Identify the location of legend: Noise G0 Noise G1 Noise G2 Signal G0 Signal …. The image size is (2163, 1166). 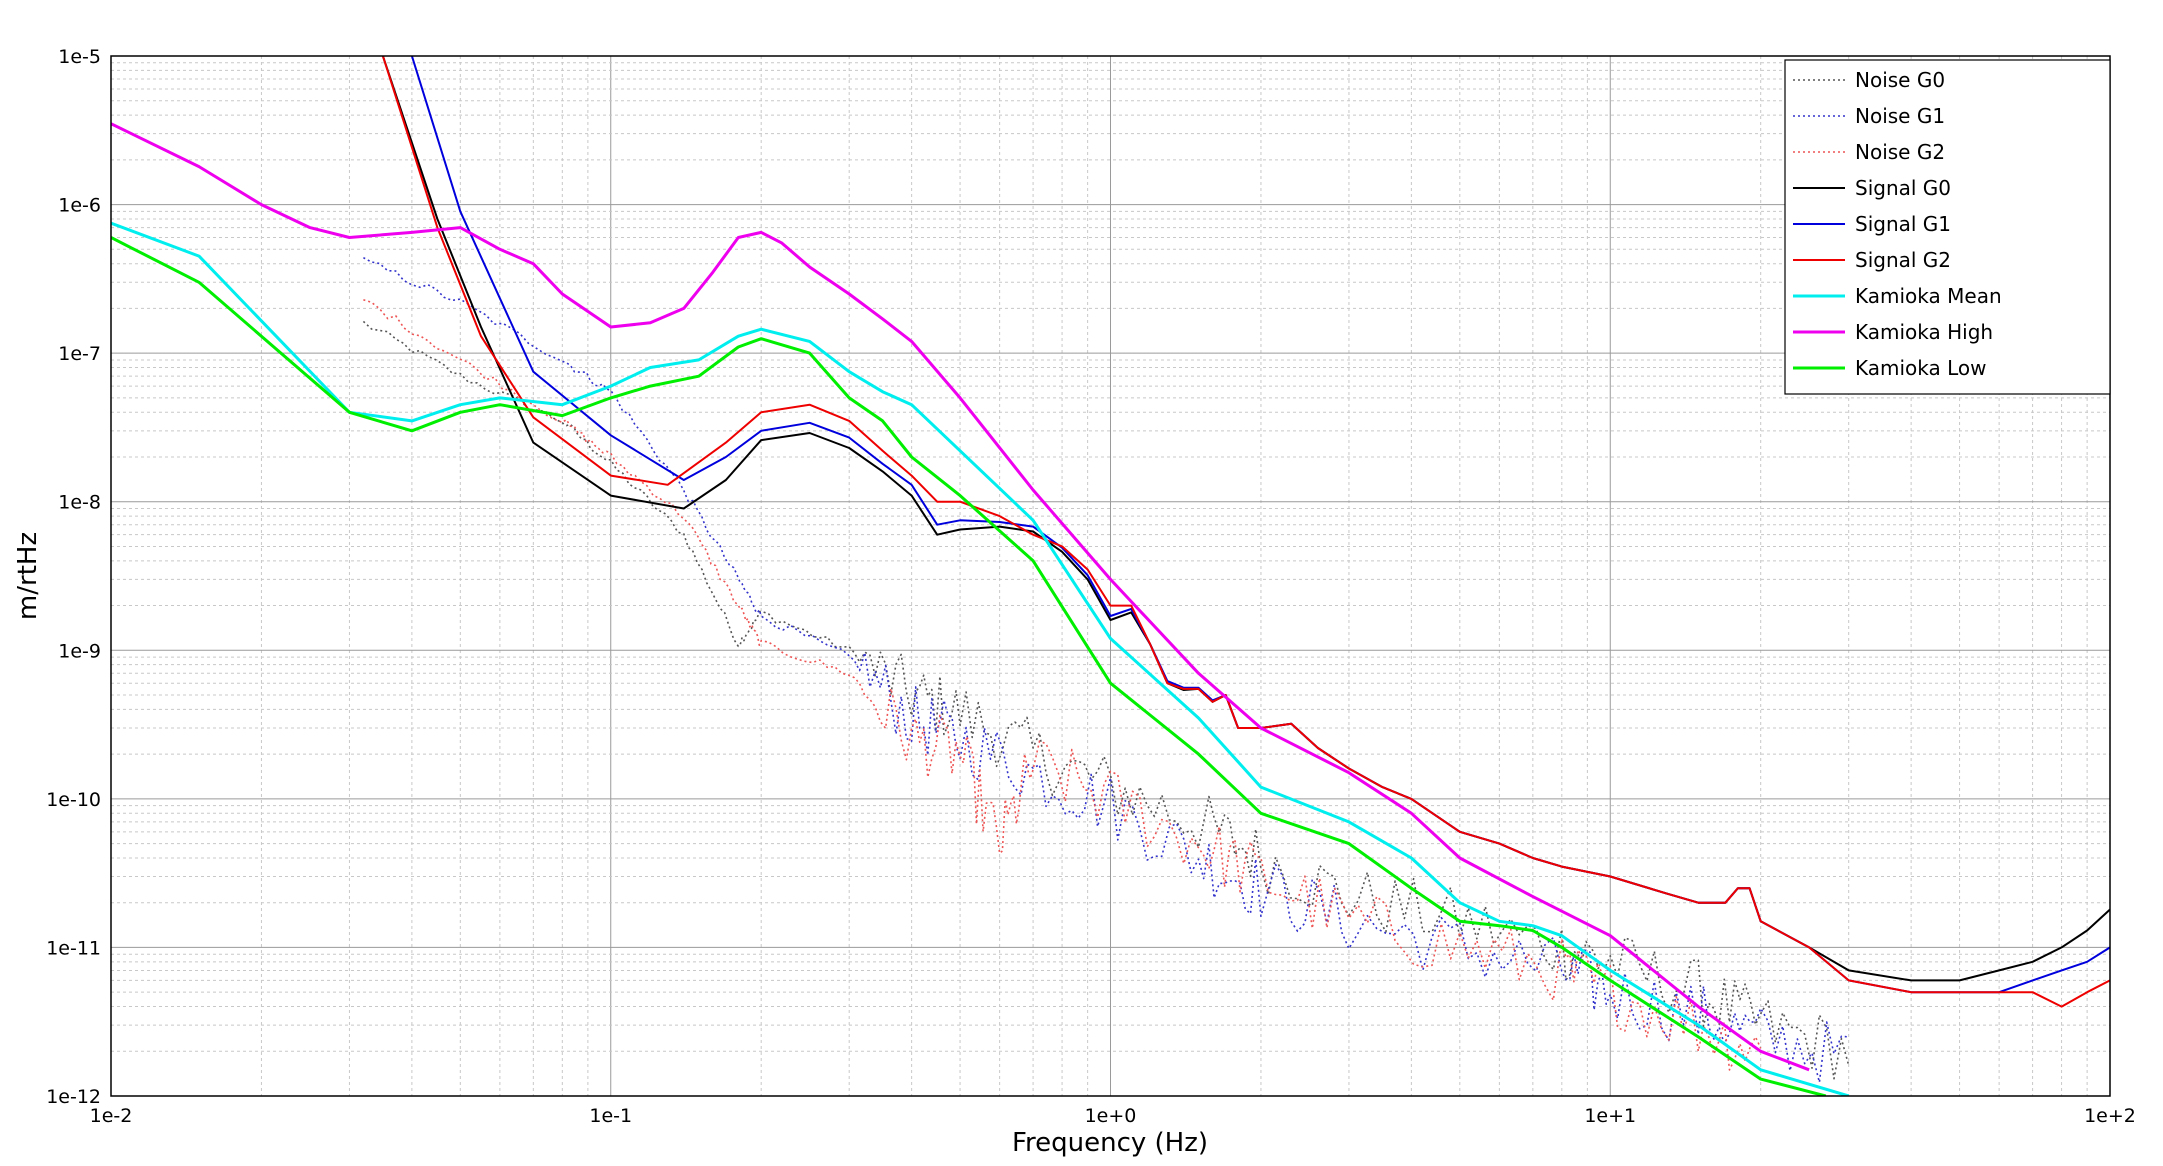
(1947, 227).